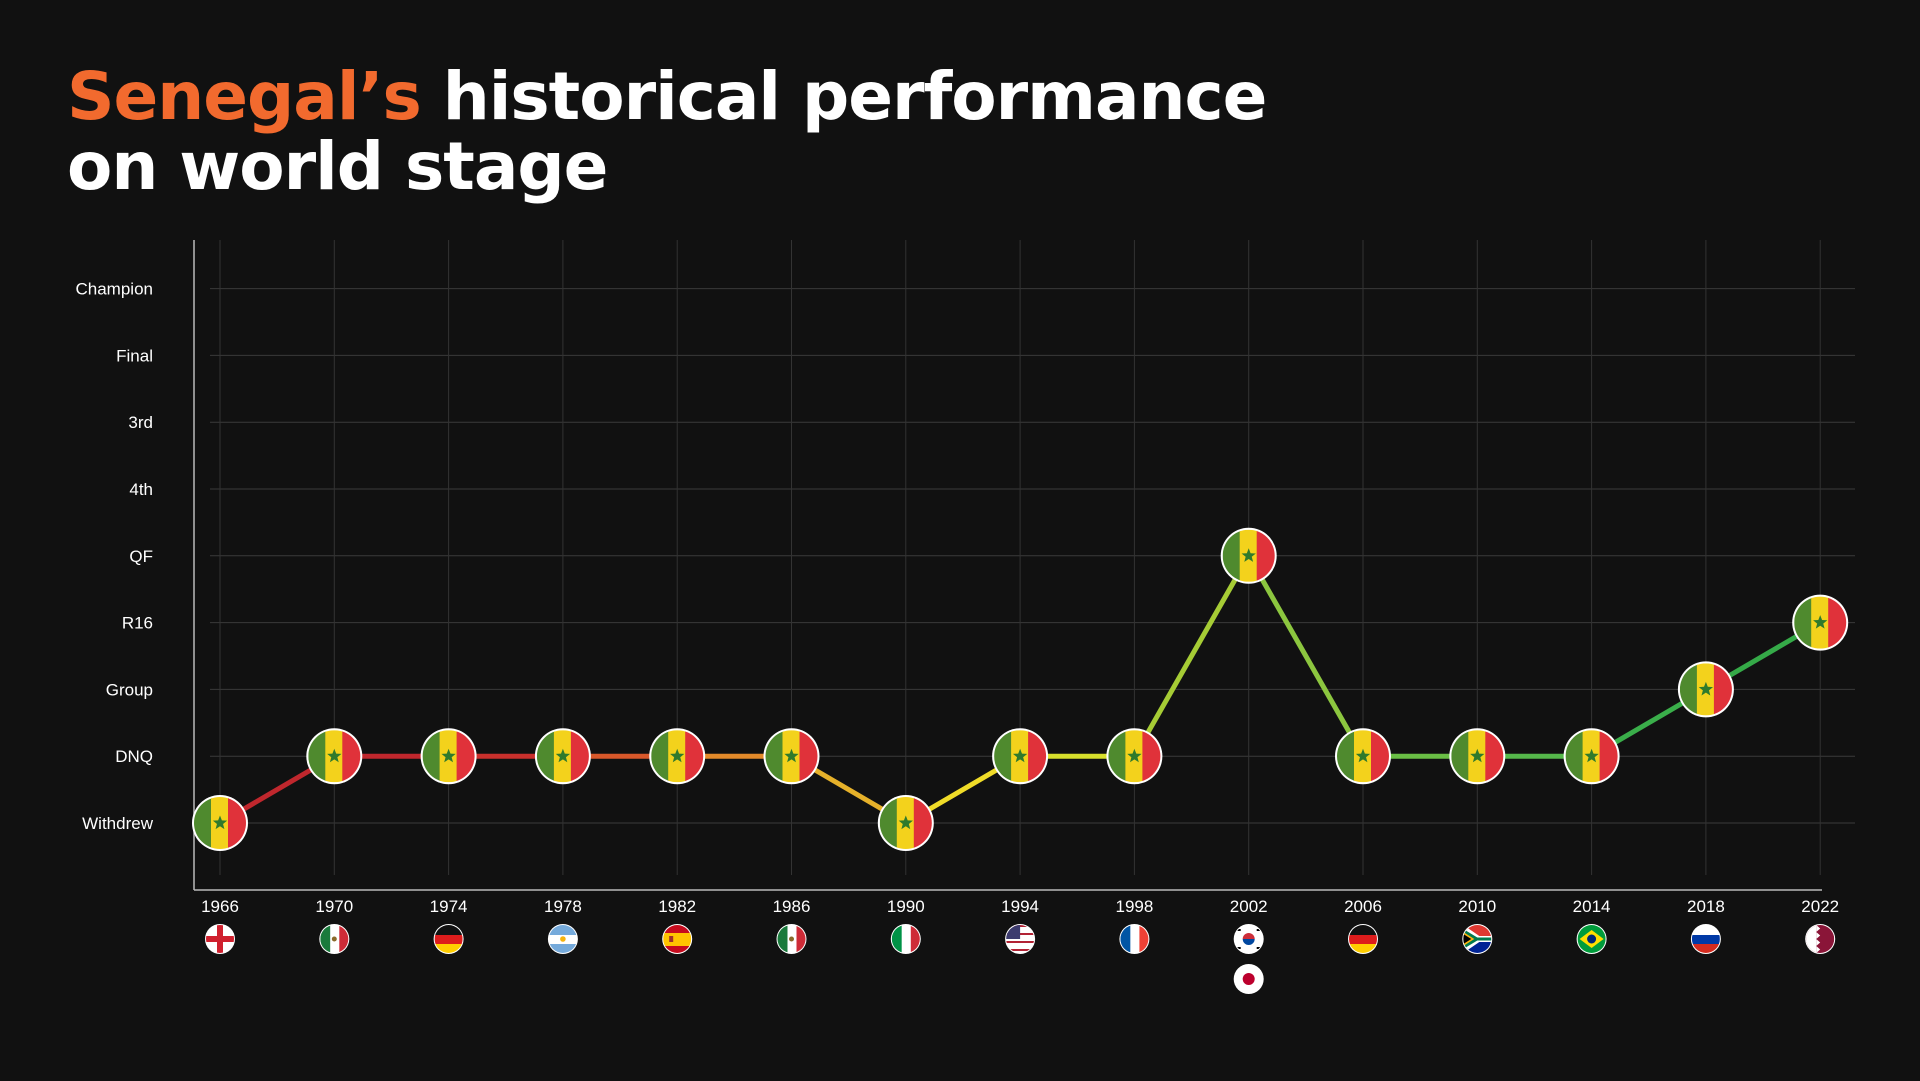 The image size is (1920, 1081). I want to click on x-tick-label: 1994, so click(1020, 906).